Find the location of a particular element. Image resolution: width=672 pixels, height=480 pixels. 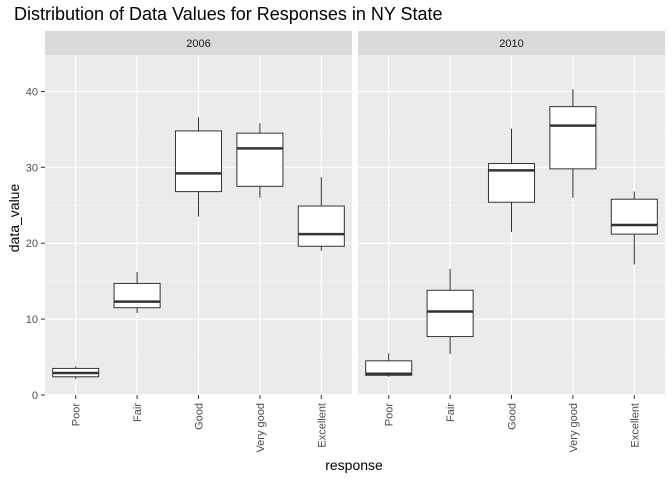

y-axis-title: data_value is located at coordinates (14, 218).